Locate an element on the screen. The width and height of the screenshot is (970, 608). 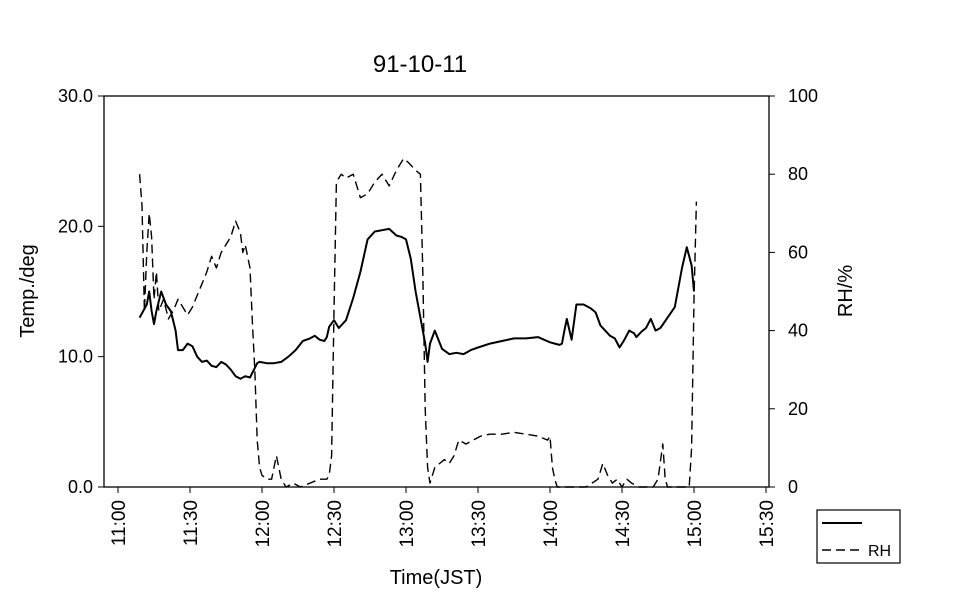
y-left-tick-label: 20.0 is located at coordinates (75, 226).